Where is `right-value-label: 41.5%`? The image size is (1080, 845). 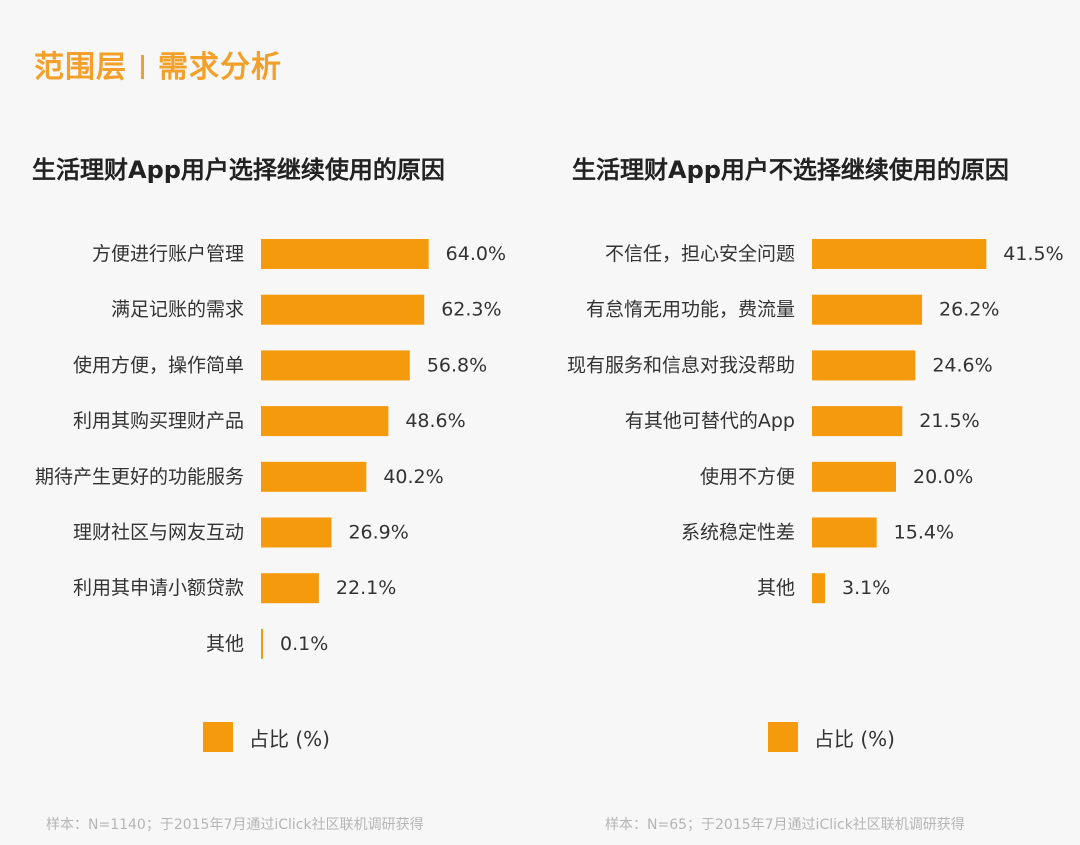 right-value-label: 41.5% is located at coordinates (1033, 254).